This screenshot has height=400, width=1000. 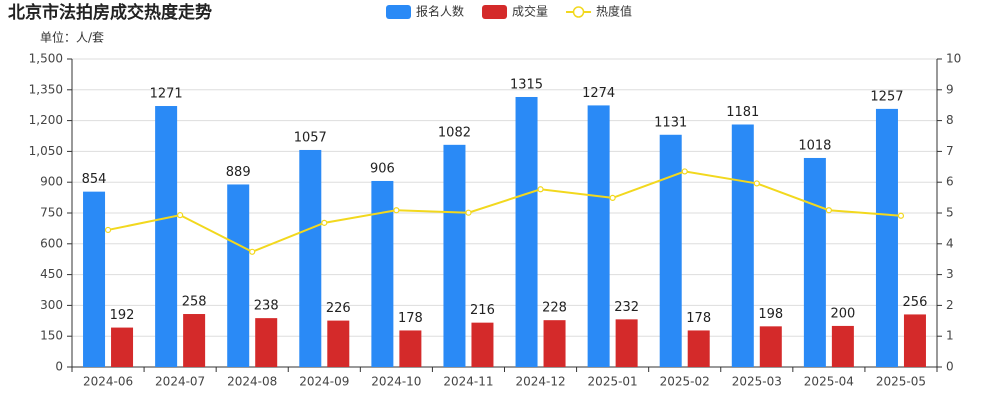 I want to click on y2-tick-label: 0, so click(x=950, y=367).